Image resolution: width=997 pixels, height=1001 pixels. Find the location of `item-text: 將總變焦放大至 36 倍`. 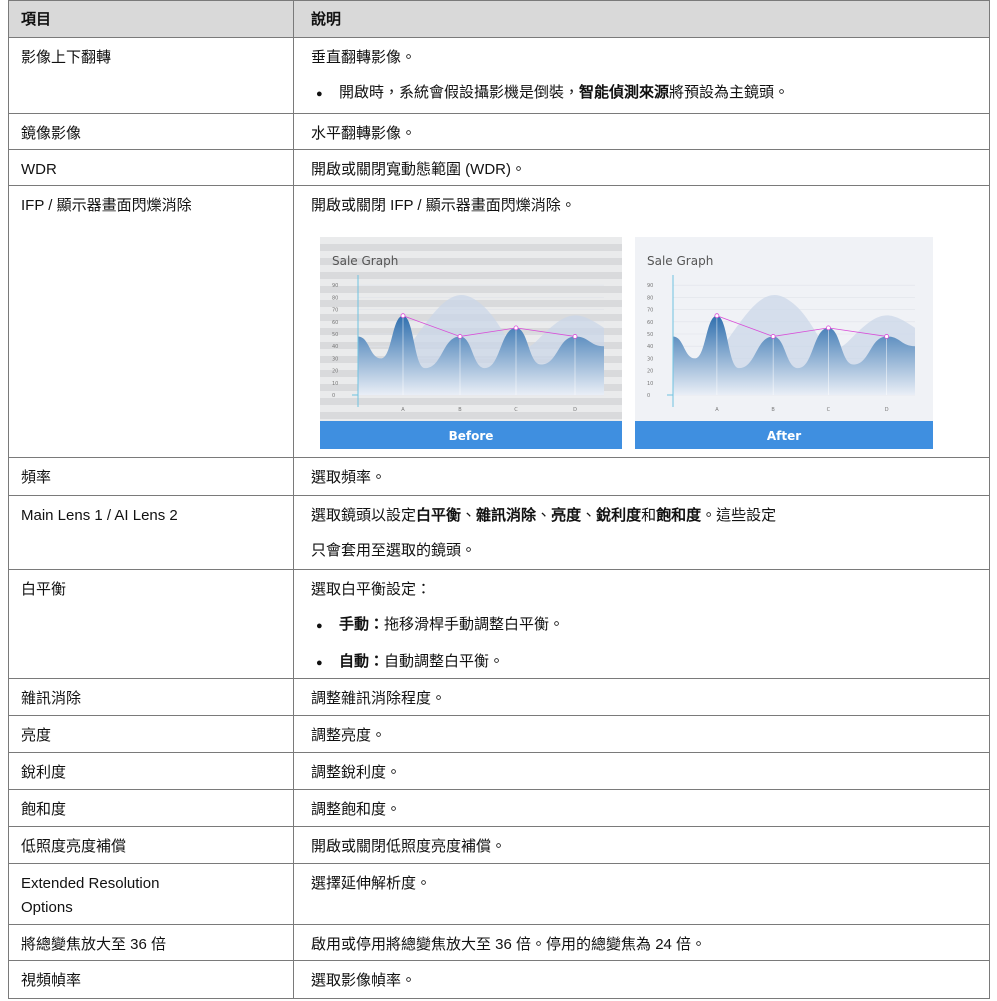

item-text: 將總變焦放大至 36 倍 is located at coordinates (94, 944).